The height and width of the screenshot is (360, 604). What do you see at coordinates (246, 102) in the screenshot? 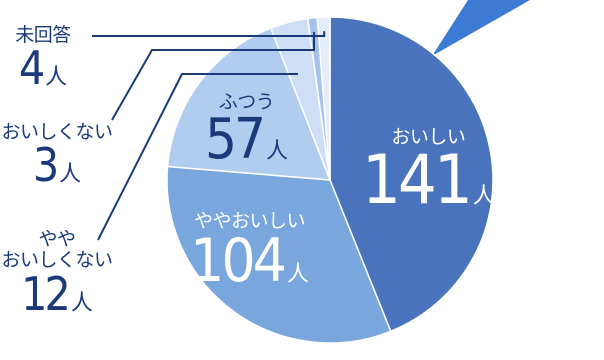
I see `label-futsu-category: ふつう` at bounding box center [246, 102].